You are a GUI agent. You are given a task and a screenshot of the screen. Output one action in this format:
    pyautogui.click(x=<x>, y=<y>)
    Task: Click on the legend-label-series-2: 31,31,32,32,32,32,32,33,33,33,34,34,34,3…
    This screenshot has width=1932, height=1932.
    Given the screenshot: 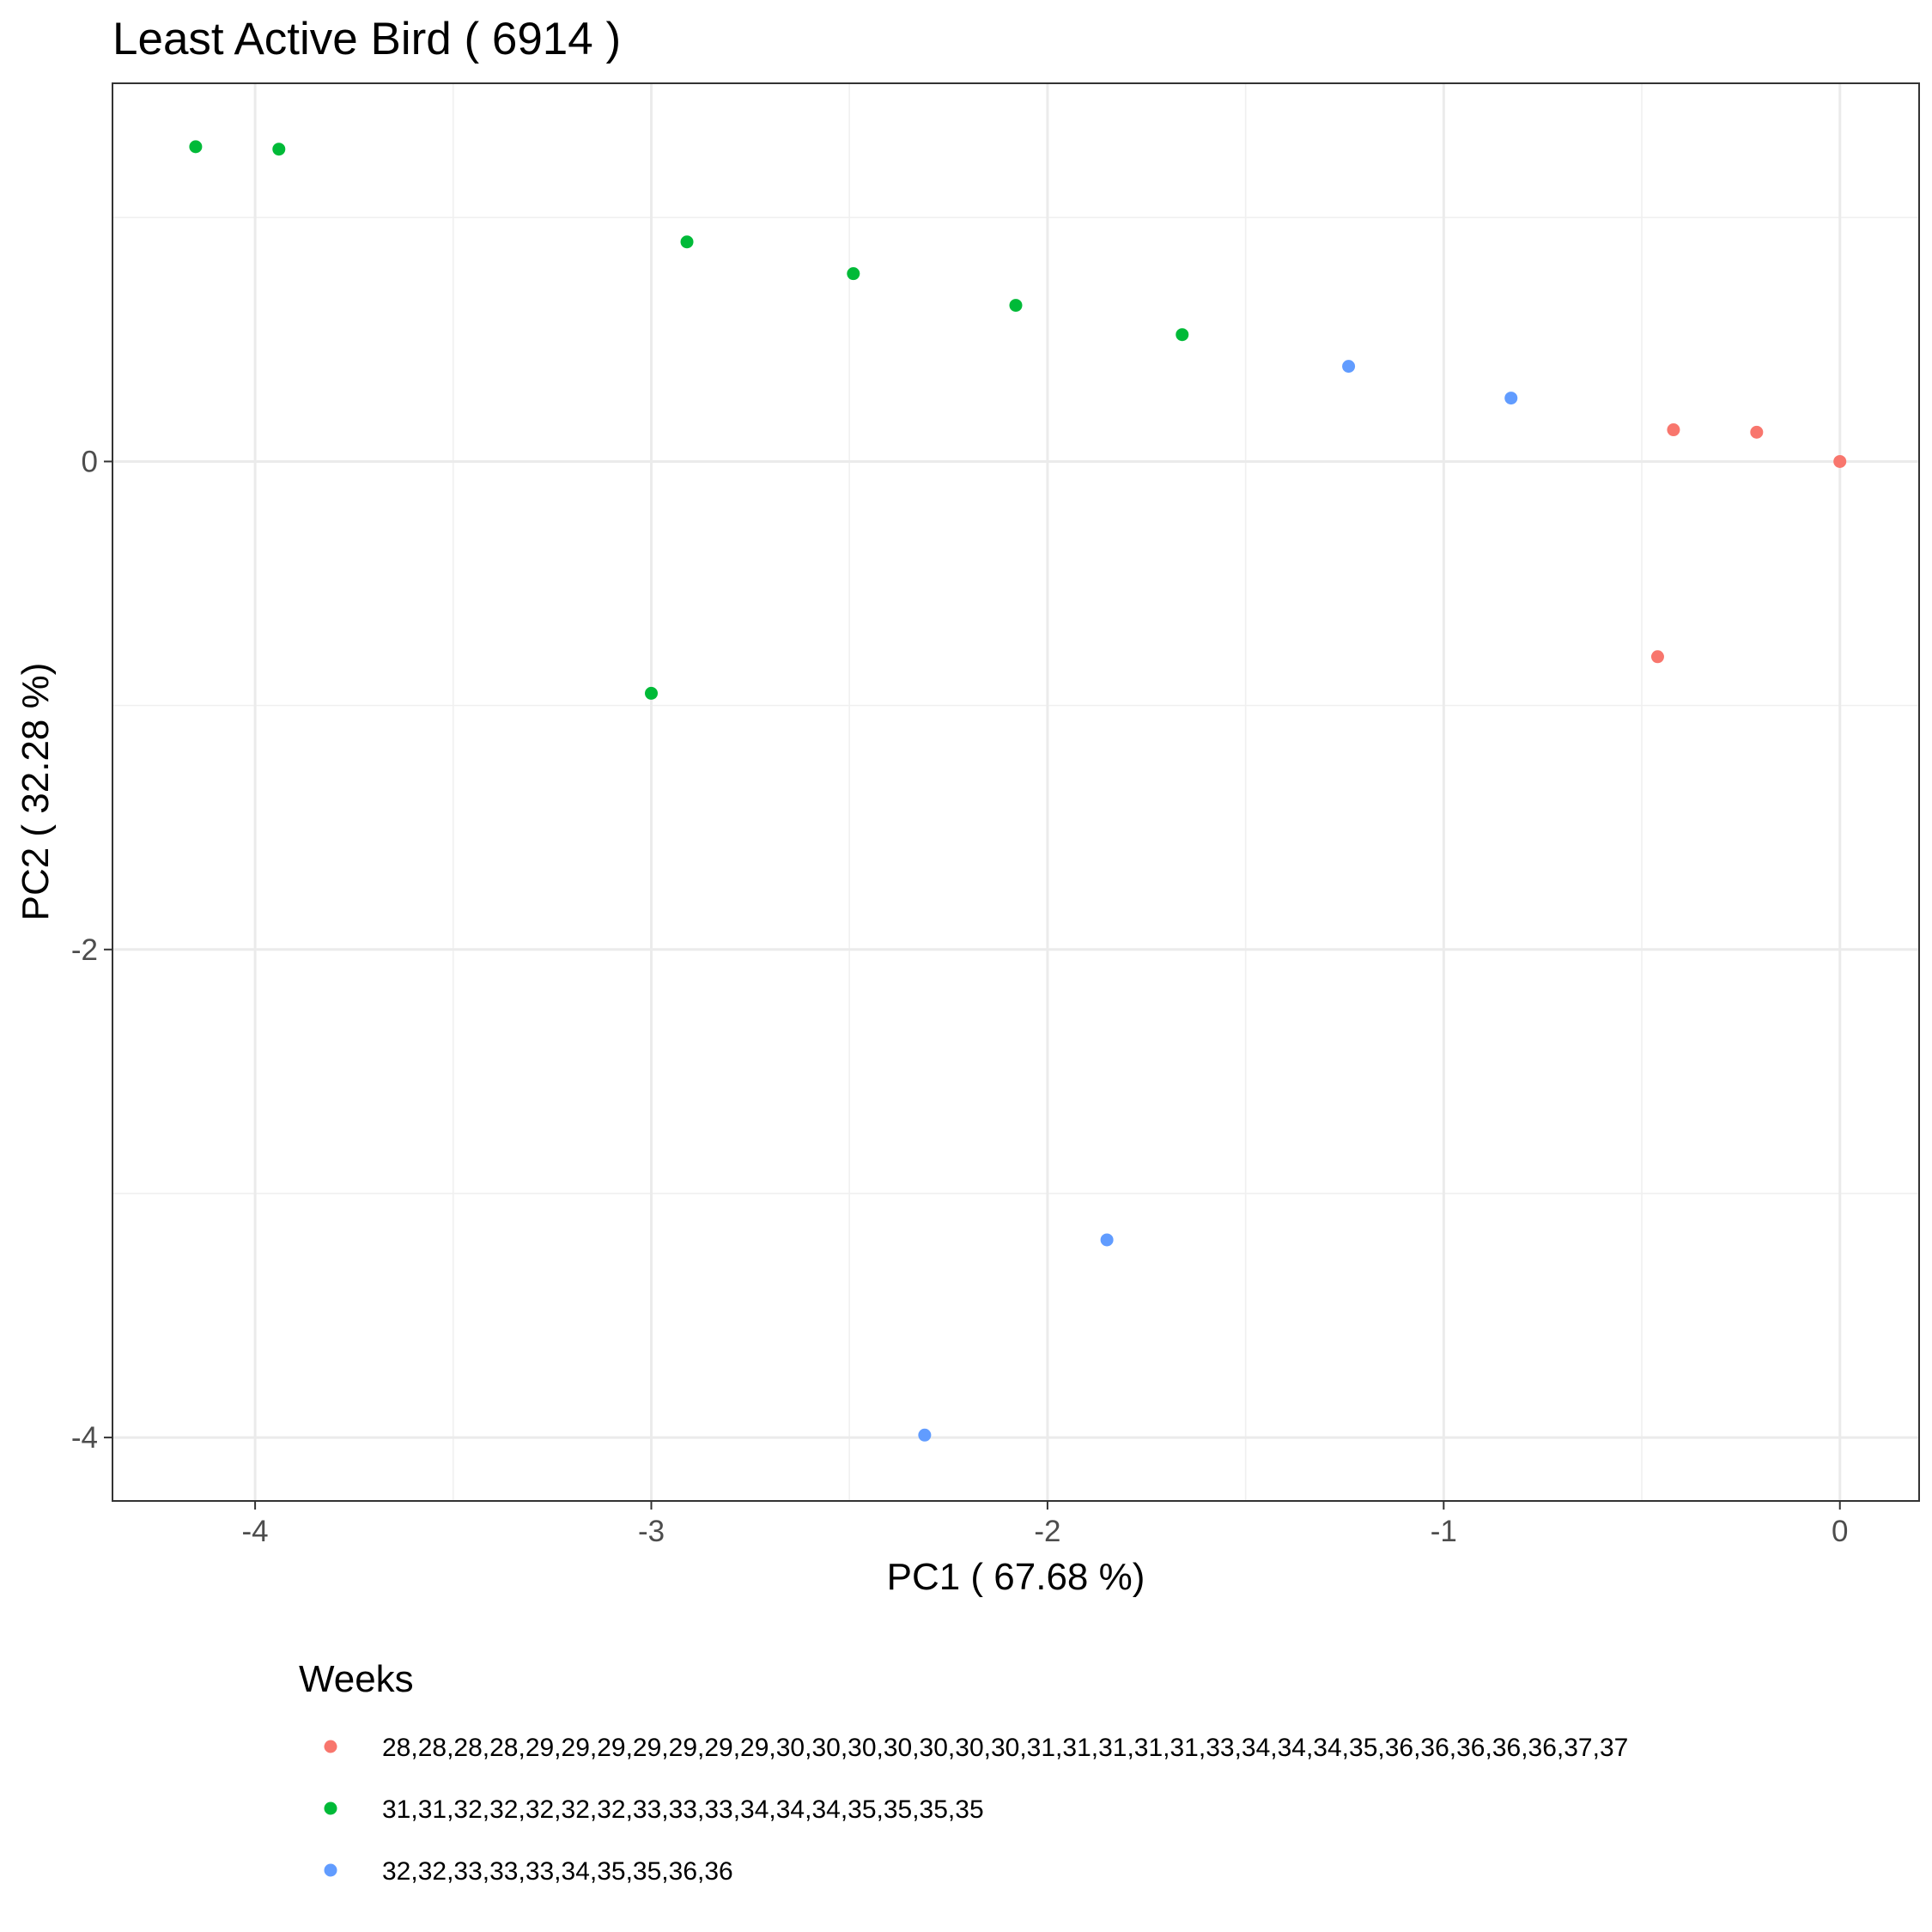 What is the action you would take?
    pyautogui.click(x=683, y=1809)
    